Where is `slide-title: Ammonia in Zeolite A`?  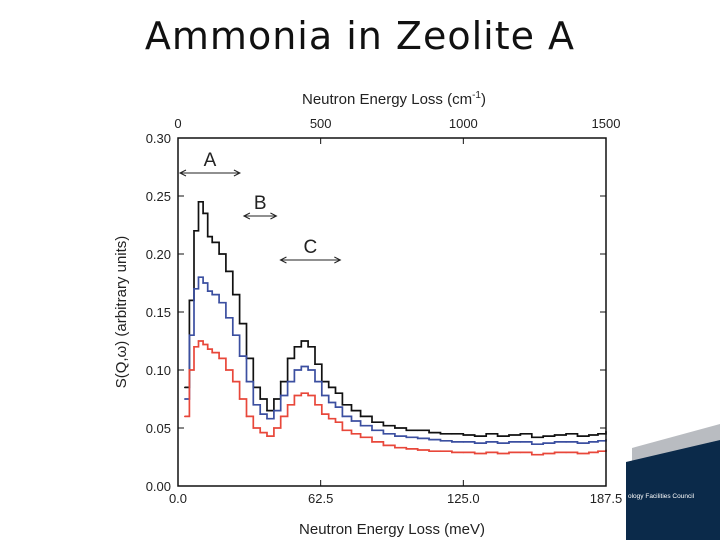 slide-title: Ammonia in Zeolite A is located at coordinates (360, 36).